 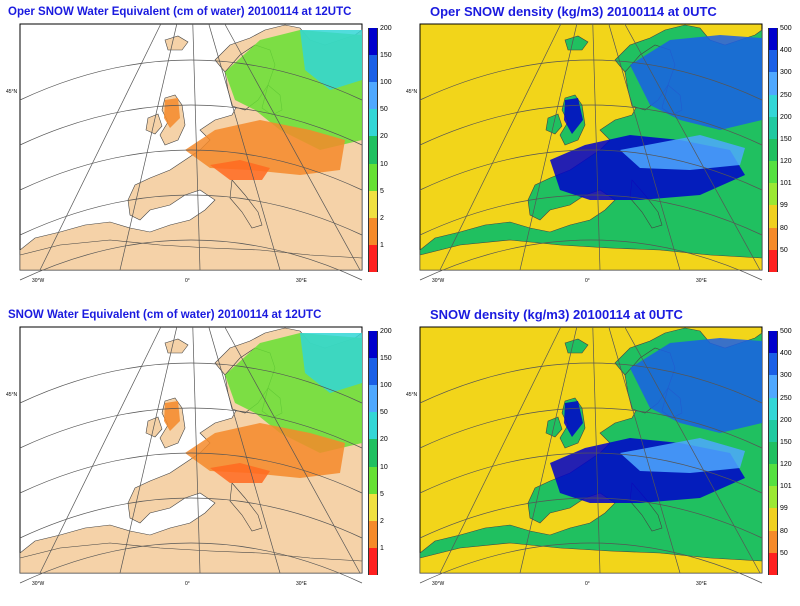 I want to click on panel-title: SNOW density (kg/m3) 20100114 at 0UTC, so click(x=556, y=314).